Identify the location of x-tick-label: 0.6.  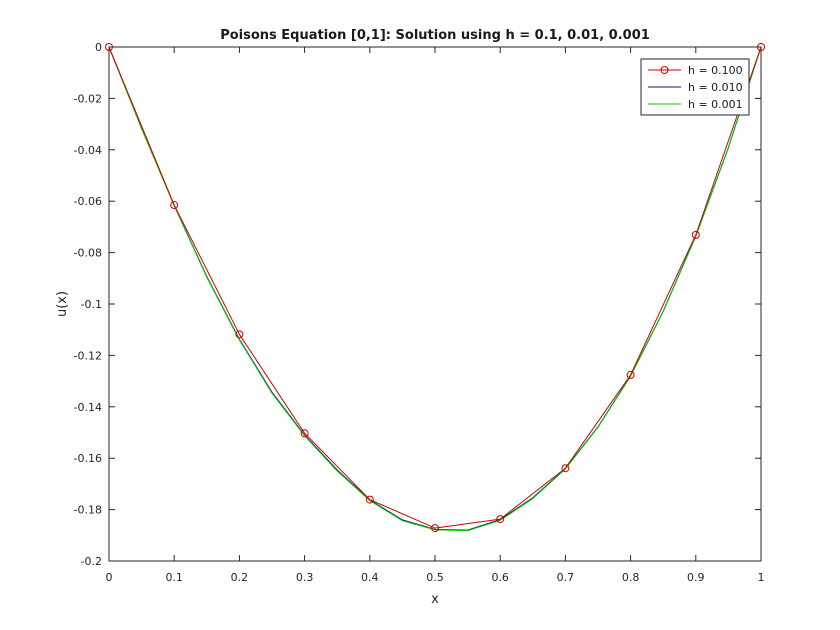
(500, 577).